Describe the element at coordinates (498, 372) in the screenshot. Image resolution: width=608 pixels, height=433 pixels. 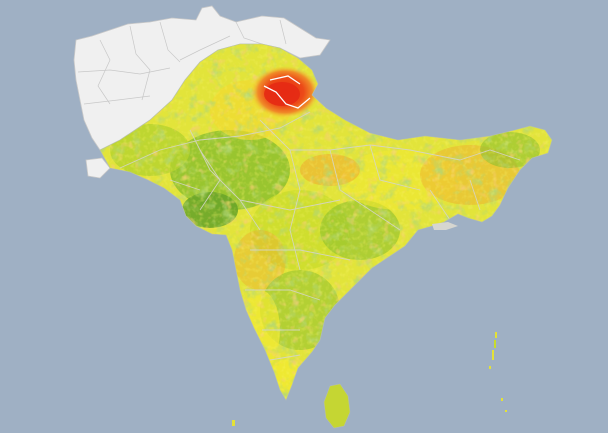
I see `islands-andaman` at that location.